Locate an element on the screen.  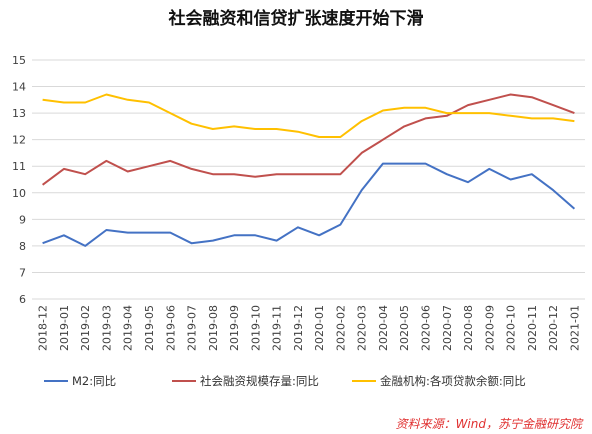
x-tick-label: 2020-09 is located at coordinates (489, 328).